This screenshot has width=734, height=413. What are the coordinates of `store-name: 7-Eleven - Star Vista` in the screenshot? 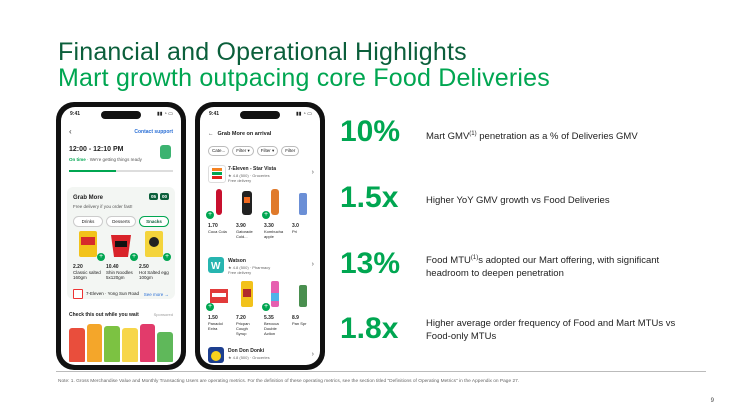 It's located at (252, 169).